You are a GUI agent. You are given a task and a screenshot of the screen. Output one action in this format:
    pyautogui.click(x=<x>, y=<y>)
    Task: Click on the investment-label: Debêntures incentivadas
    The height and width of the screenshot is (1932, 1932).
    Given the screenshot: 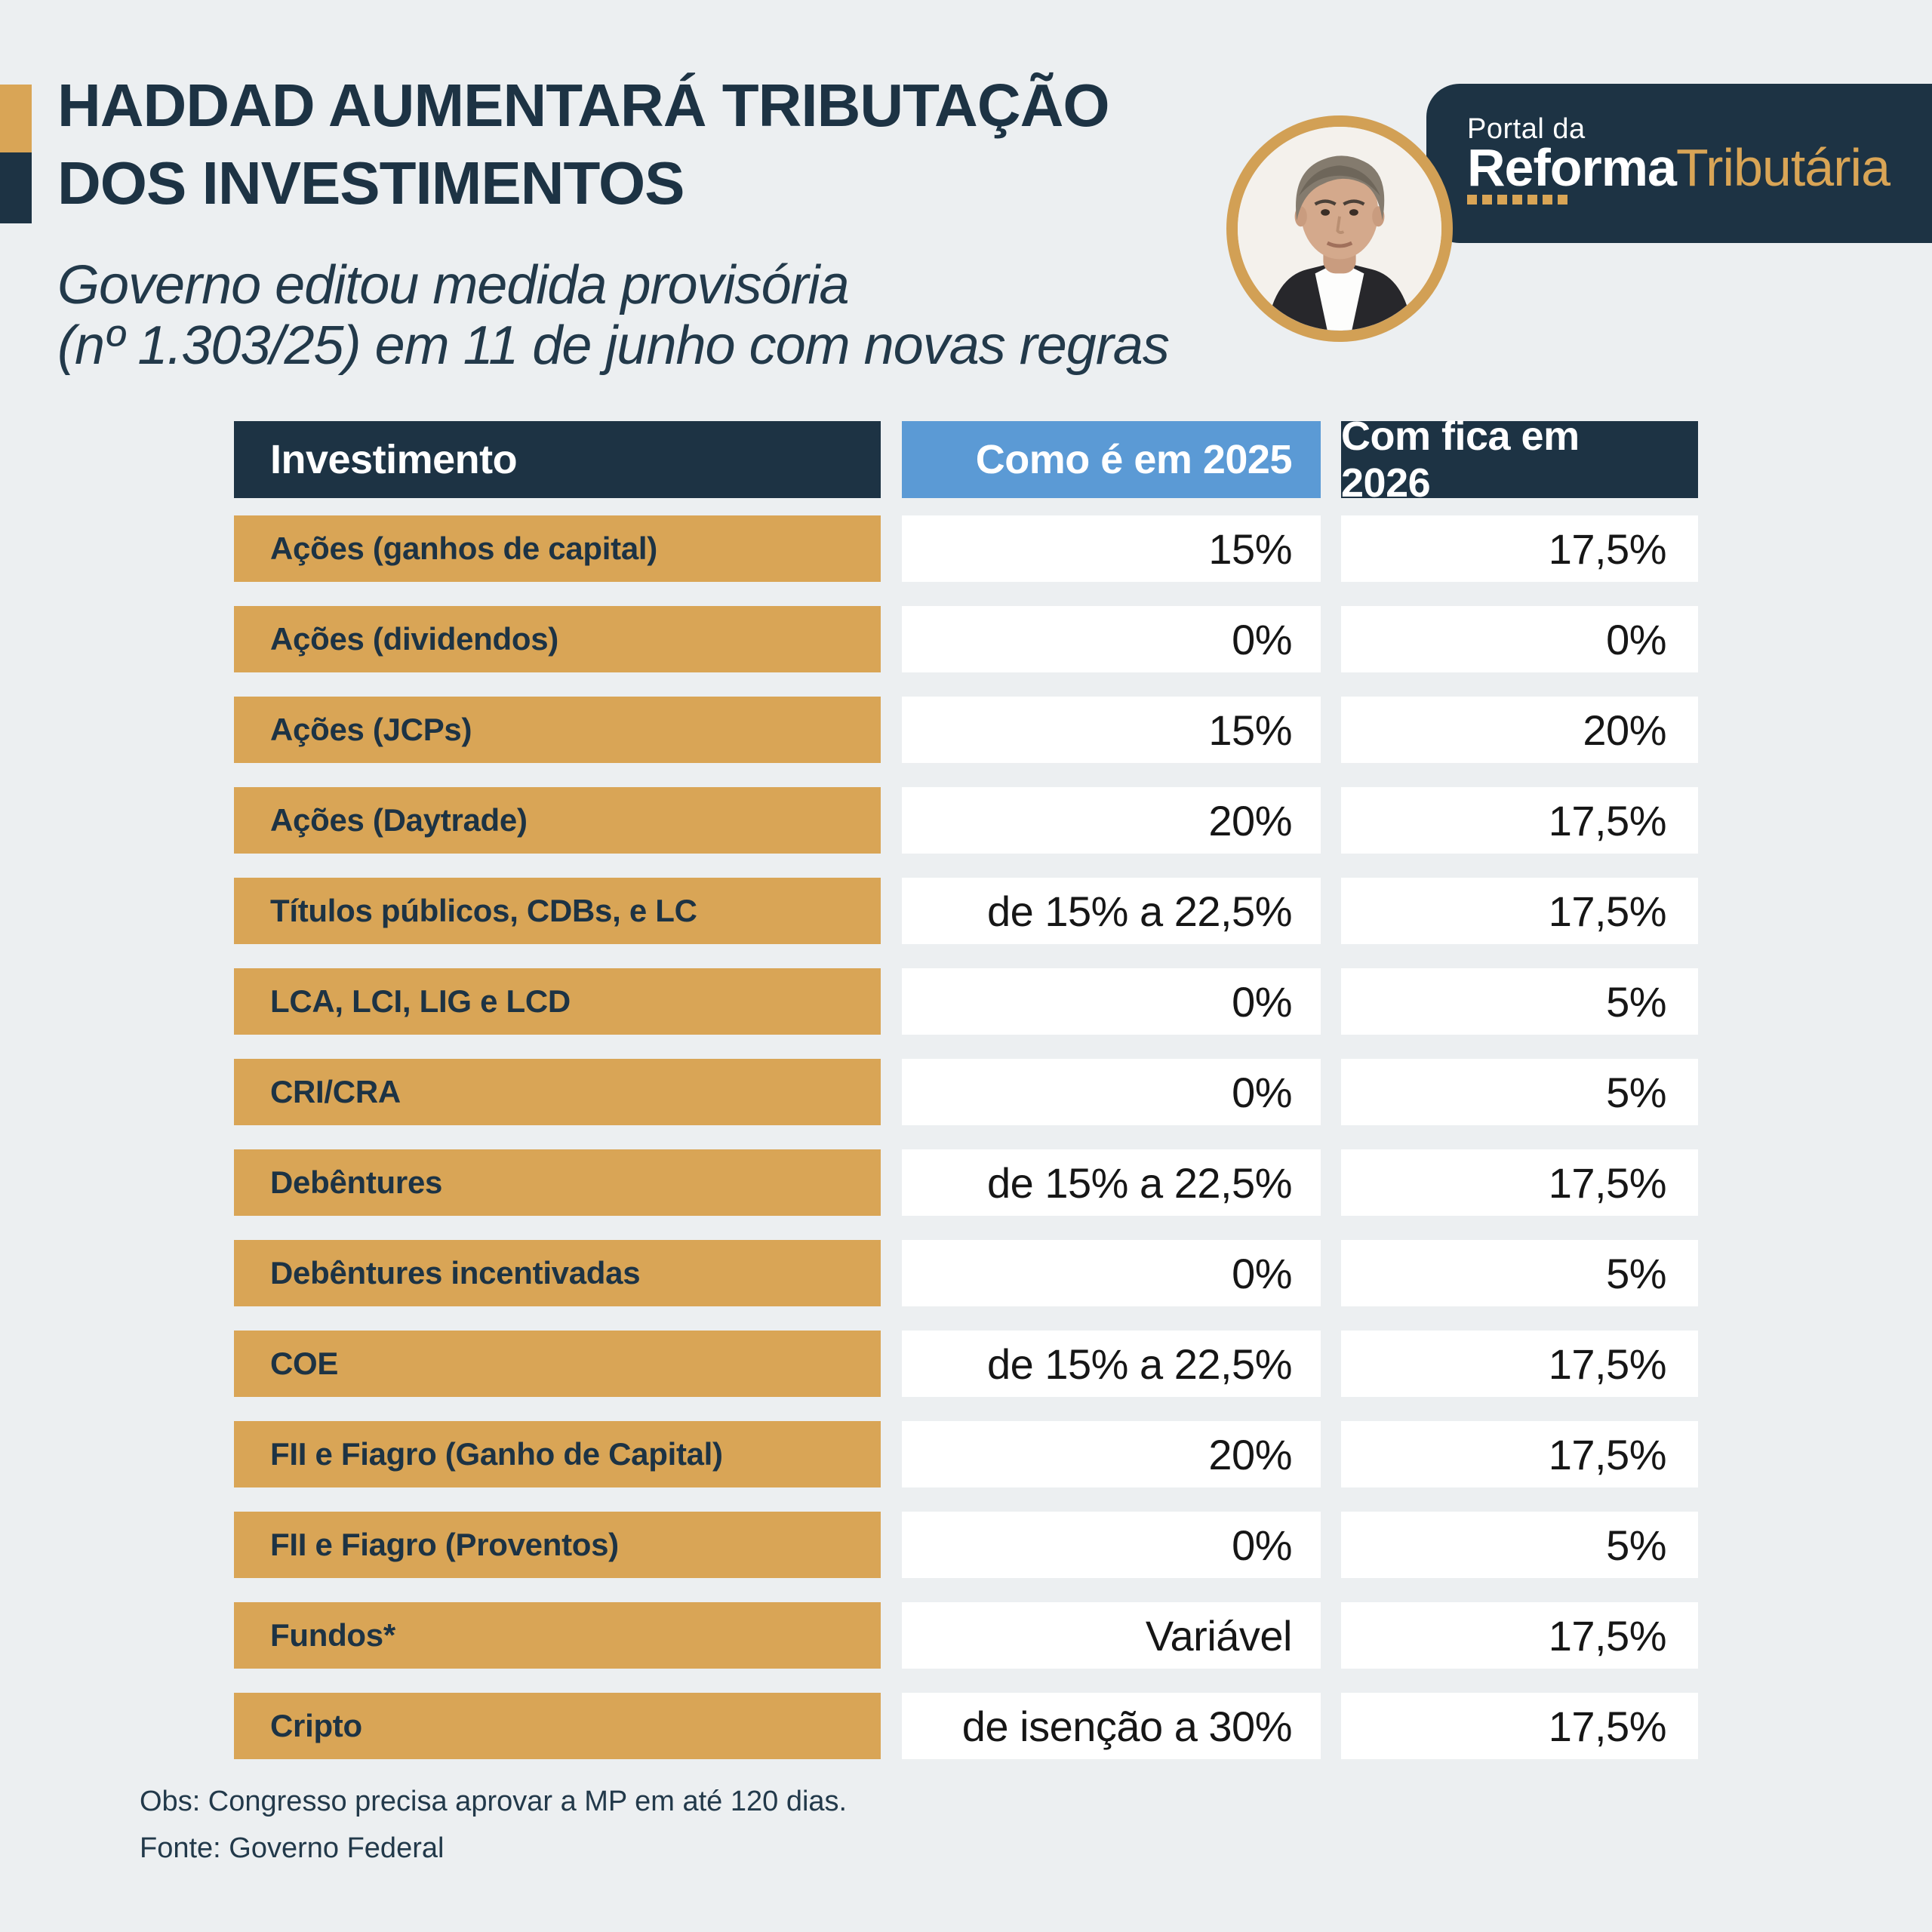 What is the action you would take?
    pyautogui.click(x=557, y=1273)
    